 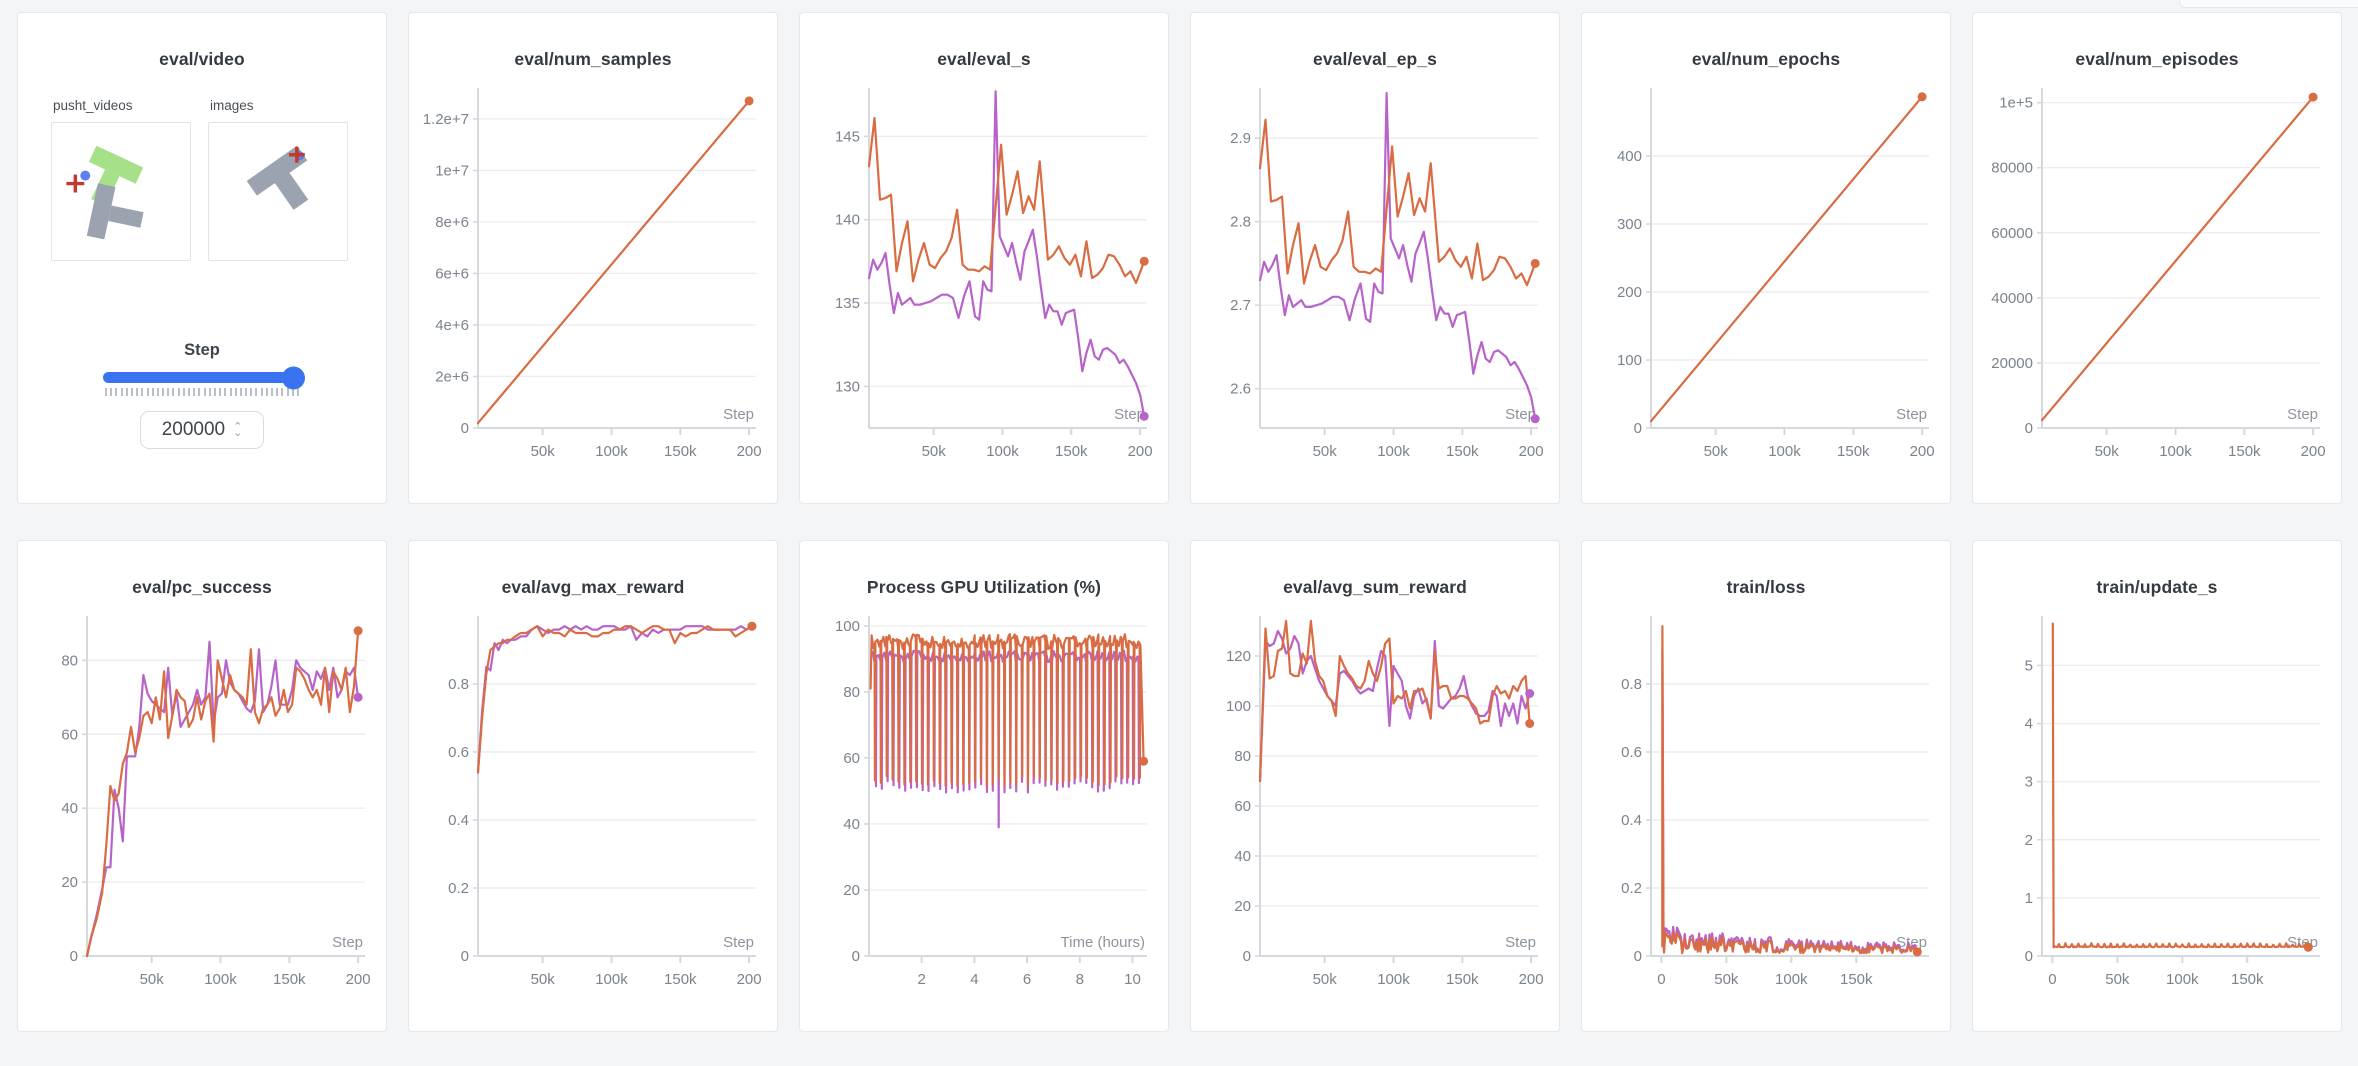 What do you see at coordinates (2157, 804) in the screenshot?
I see `chart-train-update-s: 0 1 2 3 4 5 0 50k 100k 150k Step` at bounding box center [2157, 804].